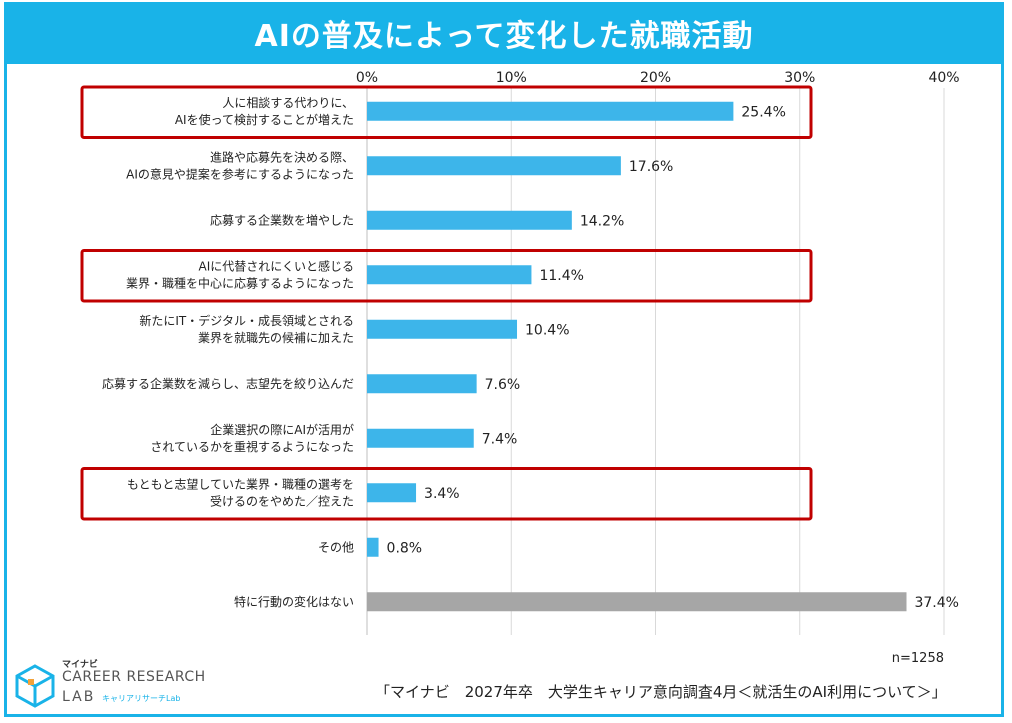  What do you see at coordinates (276, 265) in the screenshot?
I see `category-label: AIに代替されにくいと感じる` at bounding box center [276, 265].